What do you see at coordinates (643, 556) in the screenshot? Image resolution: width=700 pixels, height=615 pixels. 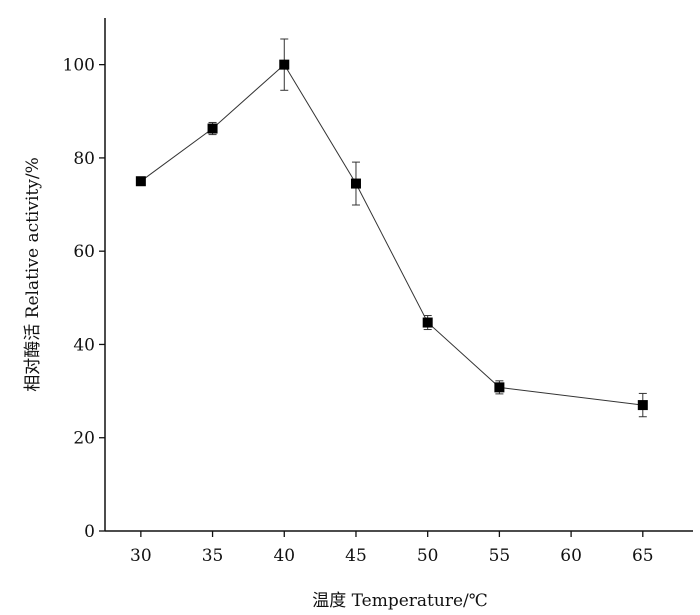 I see `x-tick-label: 65` at bounding box center [643, 556].